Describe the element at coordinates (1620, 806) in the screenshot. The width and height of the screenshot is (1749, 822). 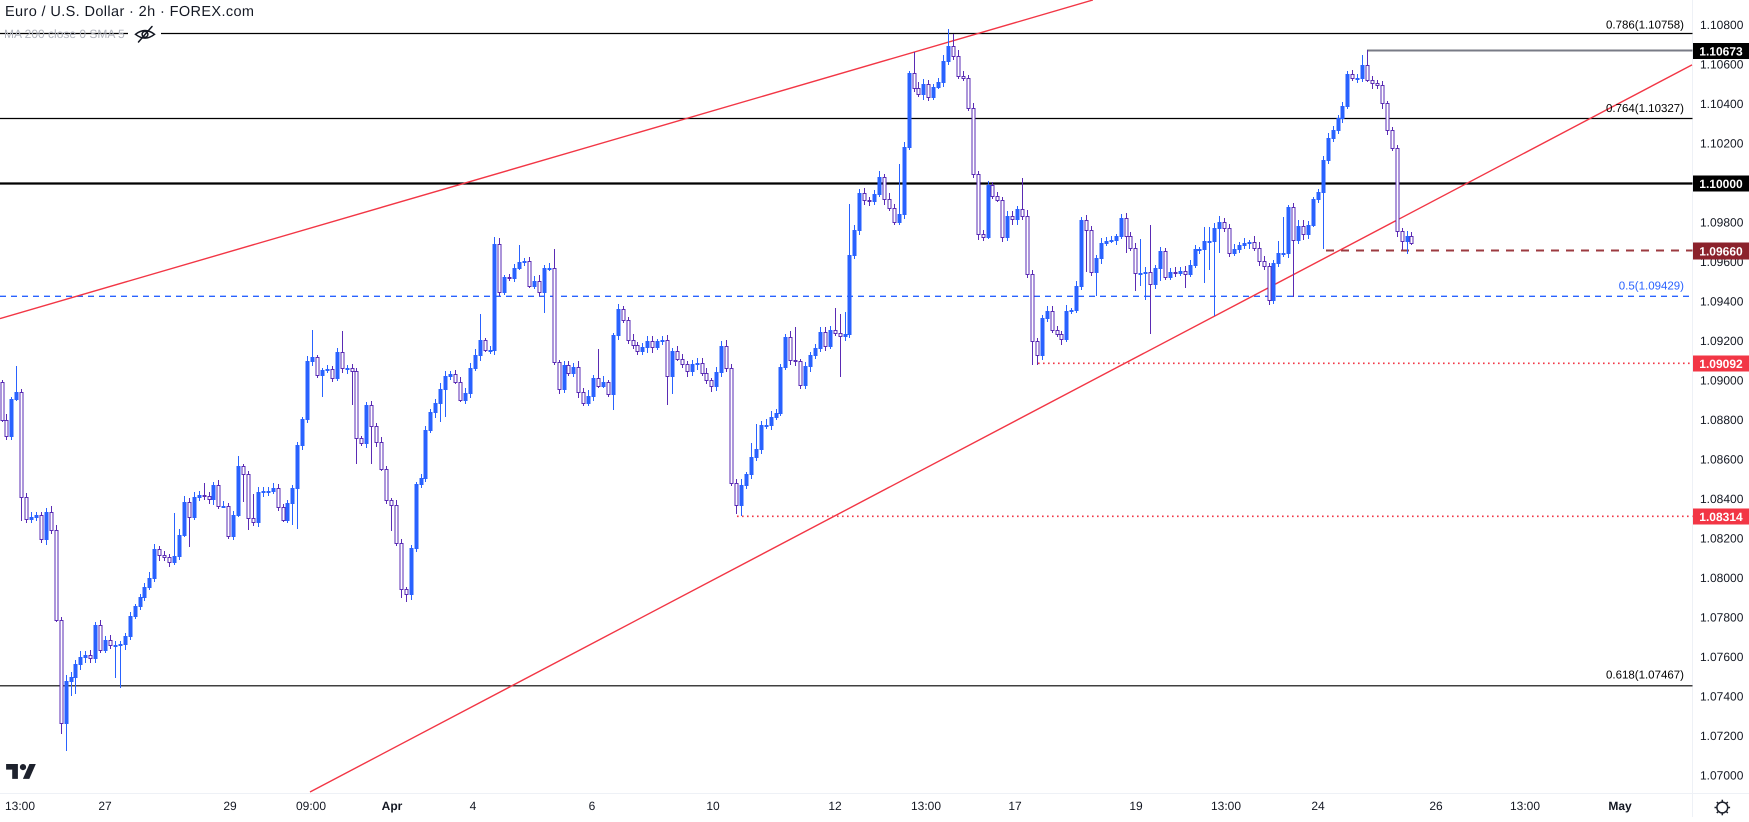
I see `svg-text: May` at that location.